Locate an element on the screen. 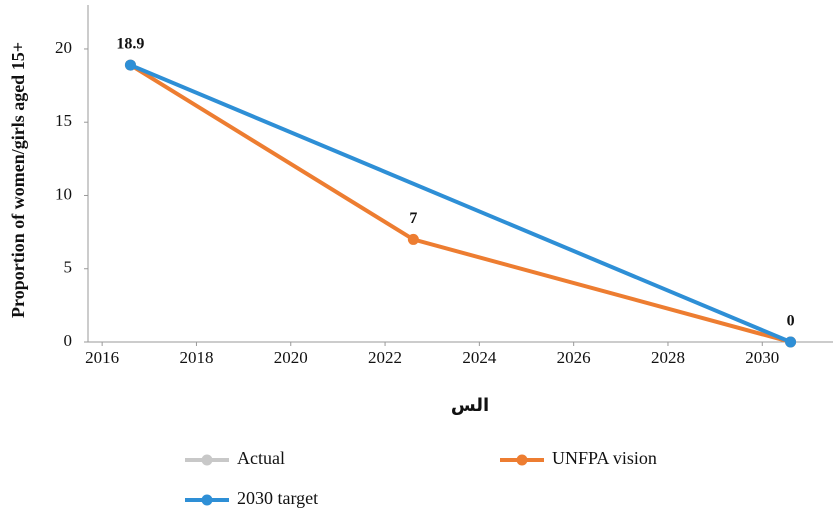 Image resolution: width=833 pixels, height=522 pixels. y-tick-label: 0 is located at coordinates (68, 340).